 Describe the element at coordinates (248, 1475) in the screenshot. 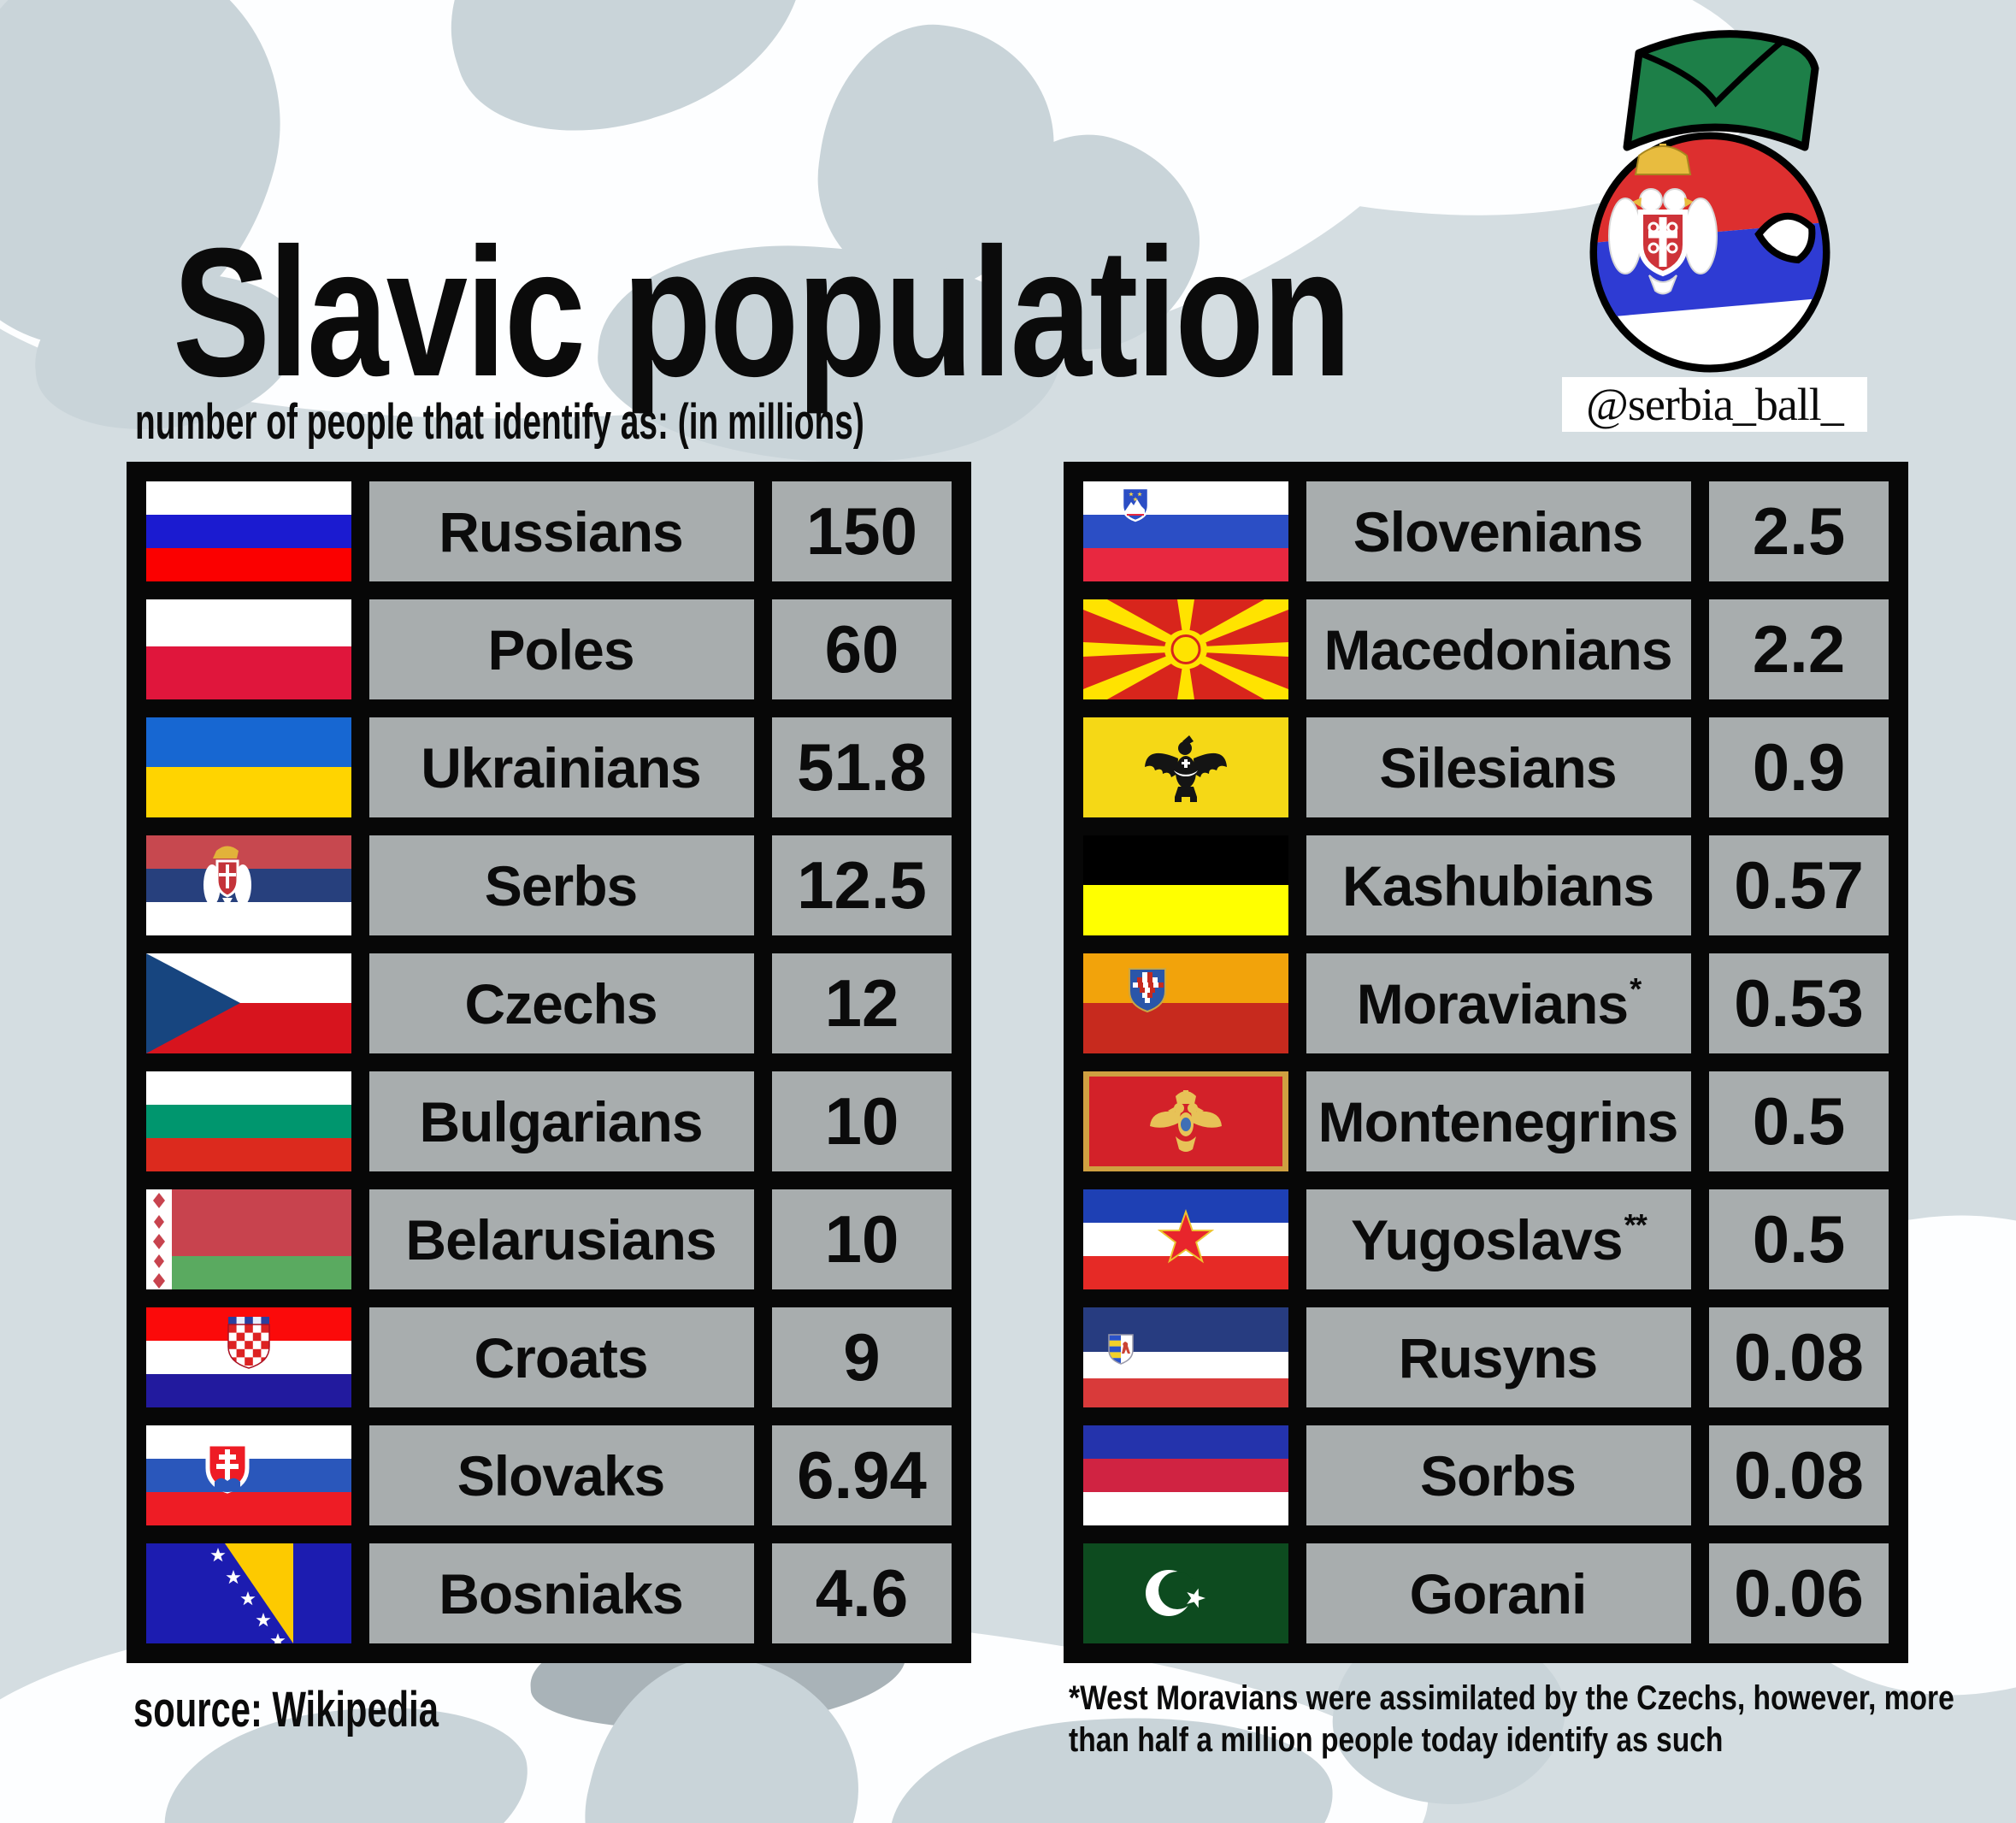

I see `flag-slovakia-icon` at that location.